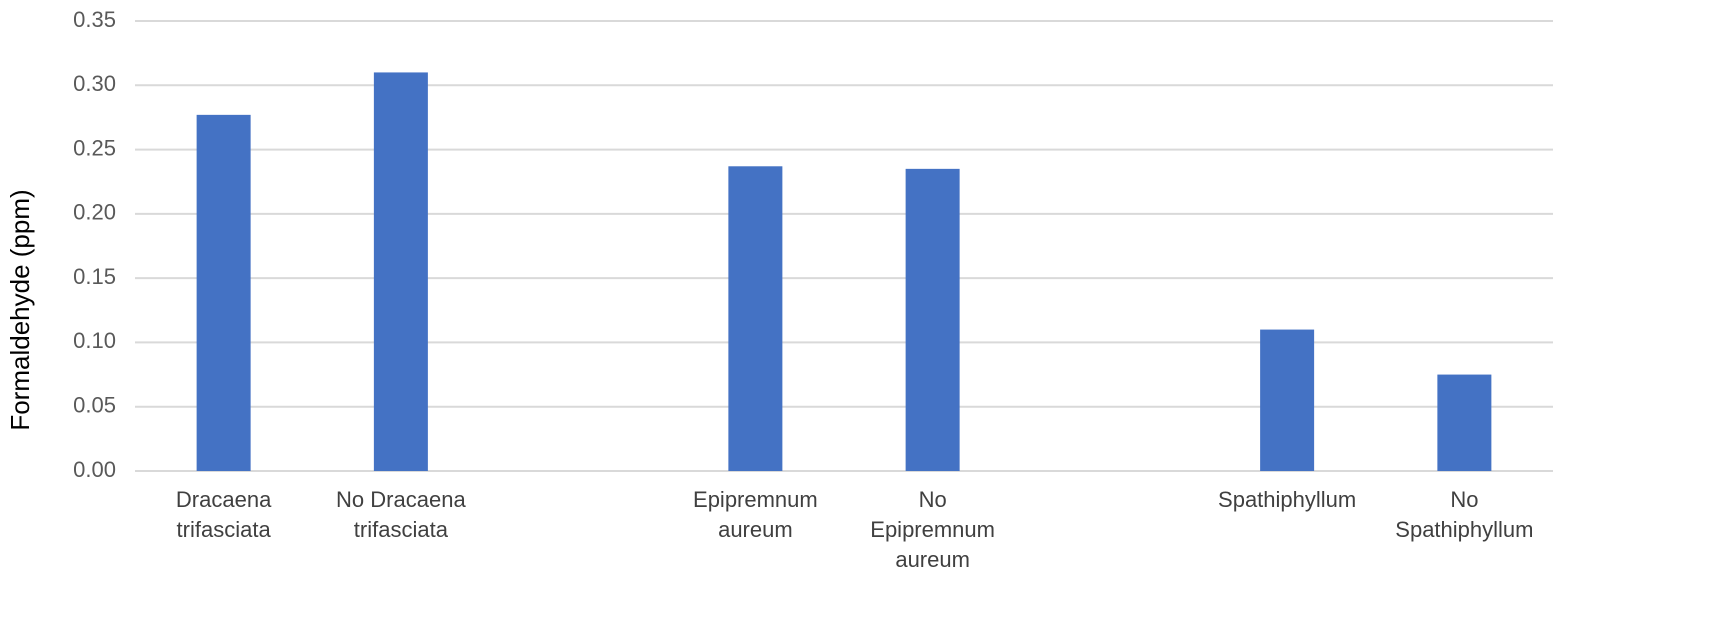  Describe the element at coordinates (755, 514) in the screenshot. I see `x-tick-label: Epipremnum aureum` at that location.